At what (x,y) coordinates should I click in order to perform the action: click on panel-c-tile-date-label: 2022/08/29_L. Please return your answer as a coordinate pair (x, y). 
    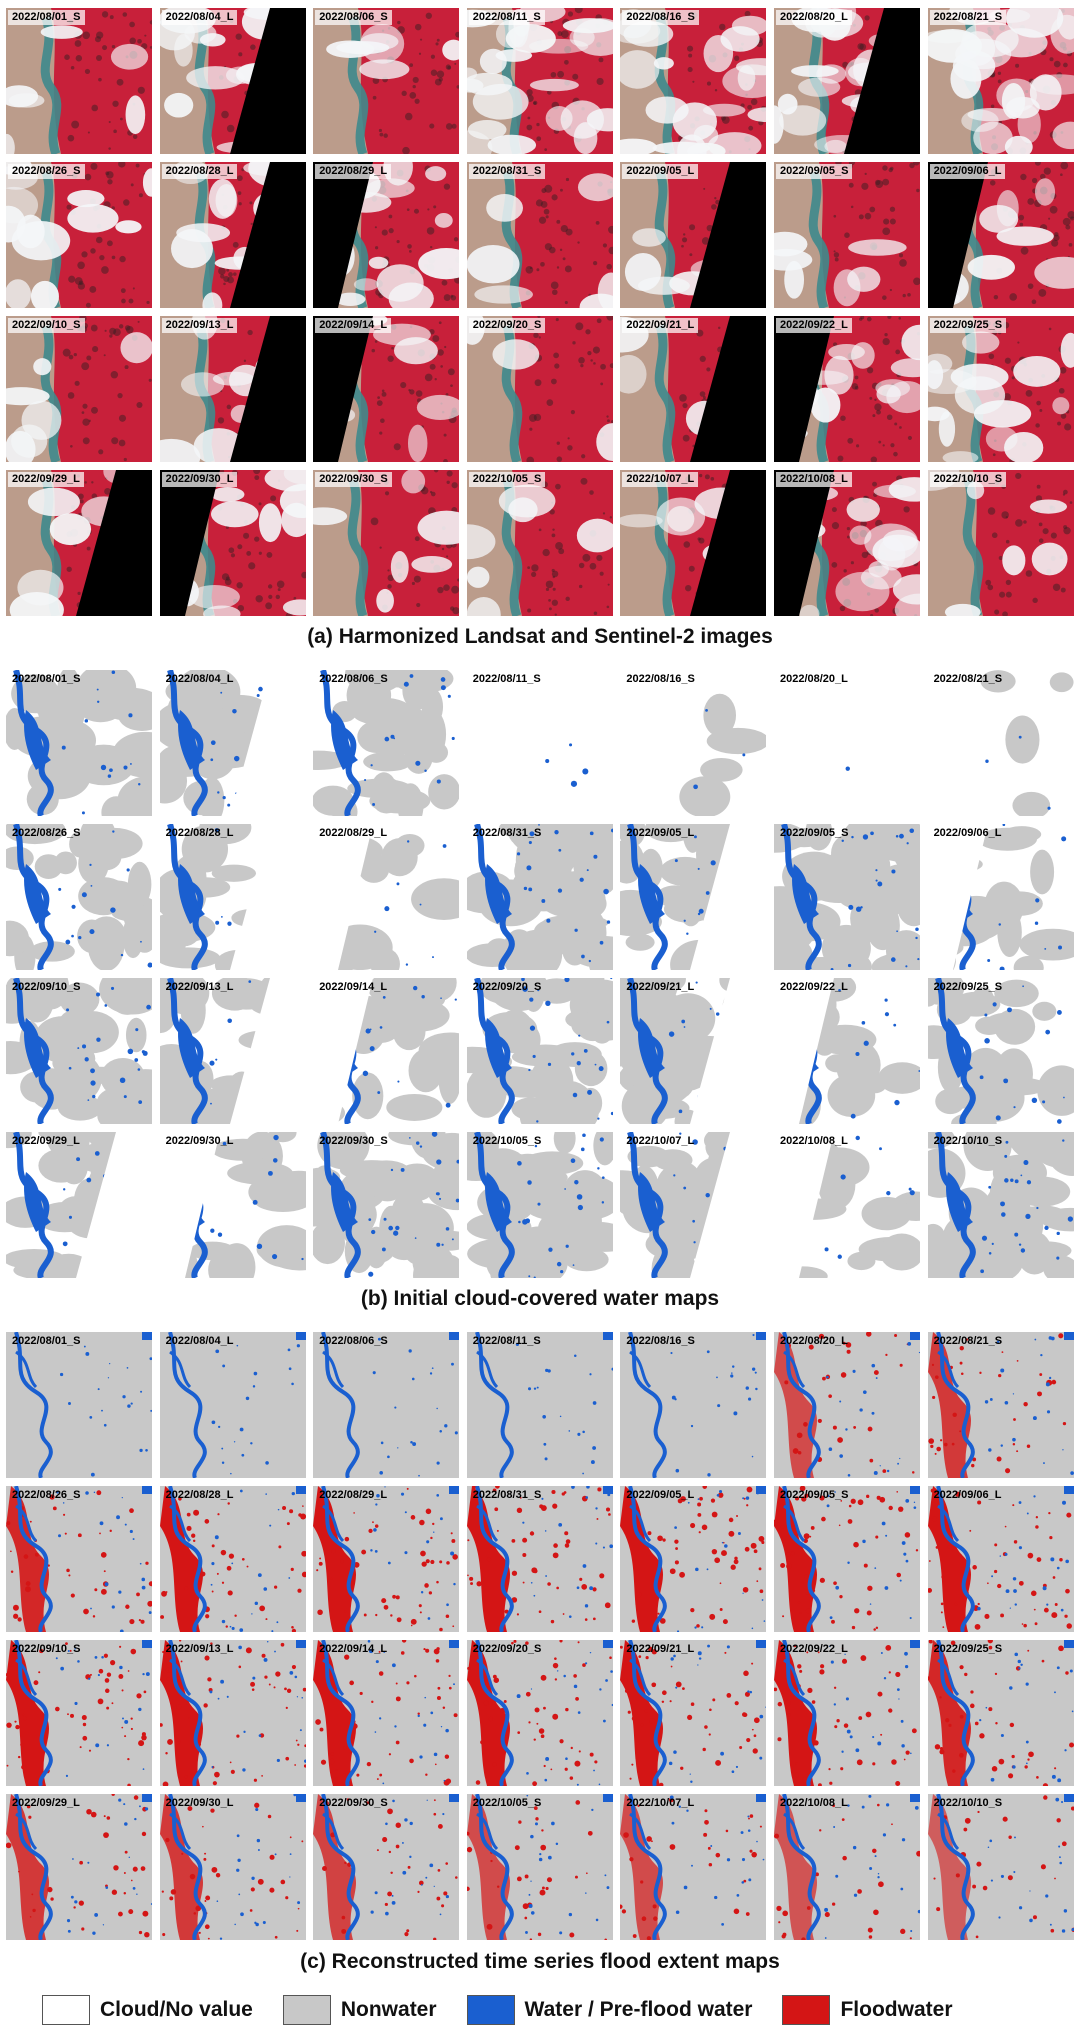
    Looking at the image, I should click on (353, 1495).